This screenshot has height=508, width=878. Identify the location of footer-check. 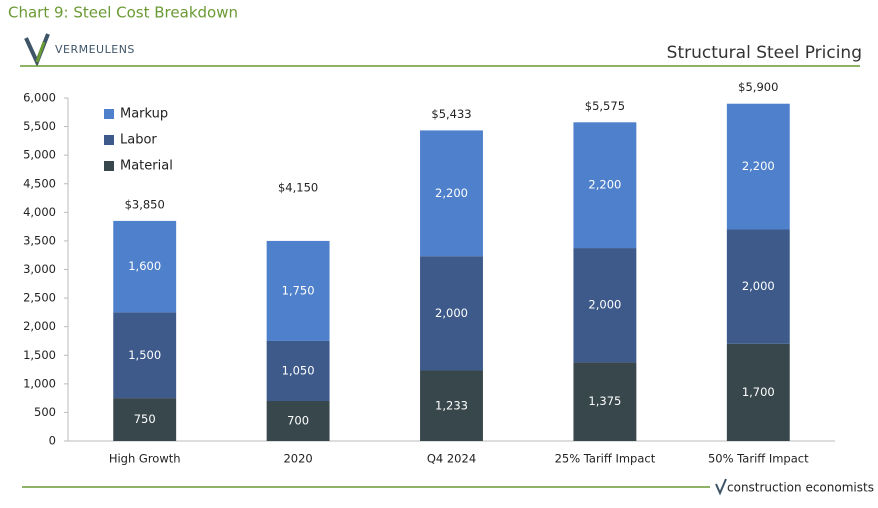
(721, 487).